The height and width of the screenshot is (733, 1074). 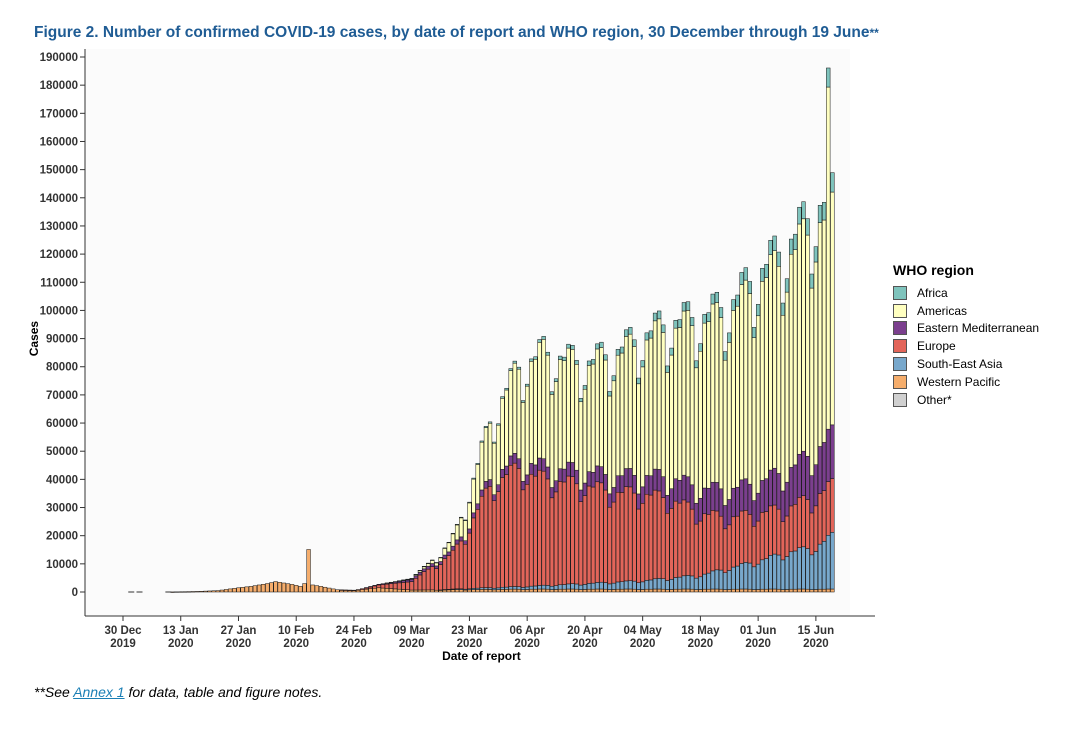 What do you see at coordinates (99, 692) in the screenshot?
I see `annex-link: Annex 1` at bounding box center [99, 692].